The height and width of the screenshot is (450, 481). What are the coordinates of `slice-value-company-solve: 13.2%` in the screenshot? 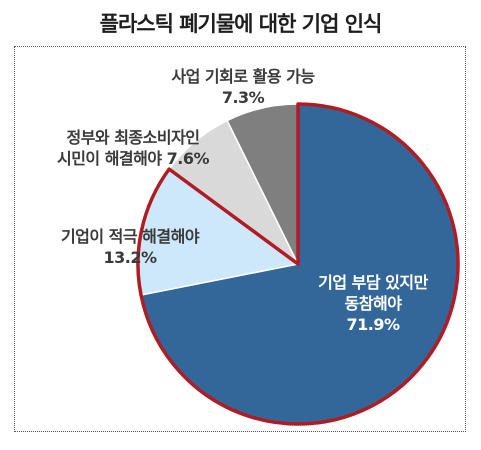 It's located at (130, 257).